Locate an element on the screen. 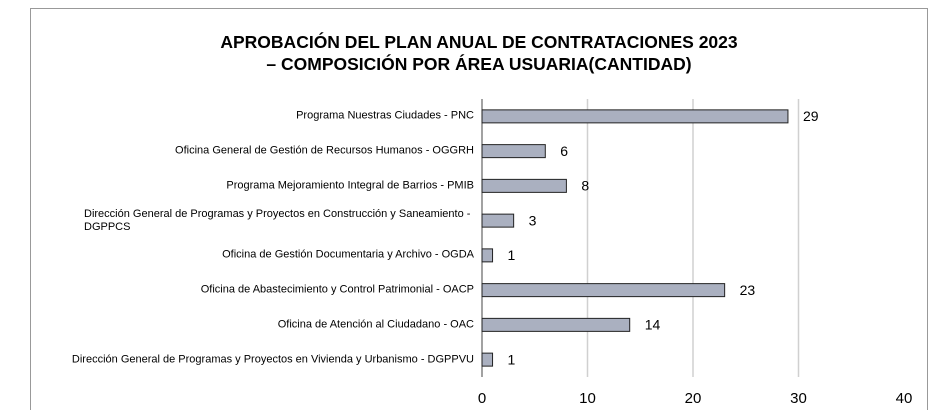  y-tick-label: Oficina de Atención al Ciudadano - OAC is located at coordinates (375, 324).